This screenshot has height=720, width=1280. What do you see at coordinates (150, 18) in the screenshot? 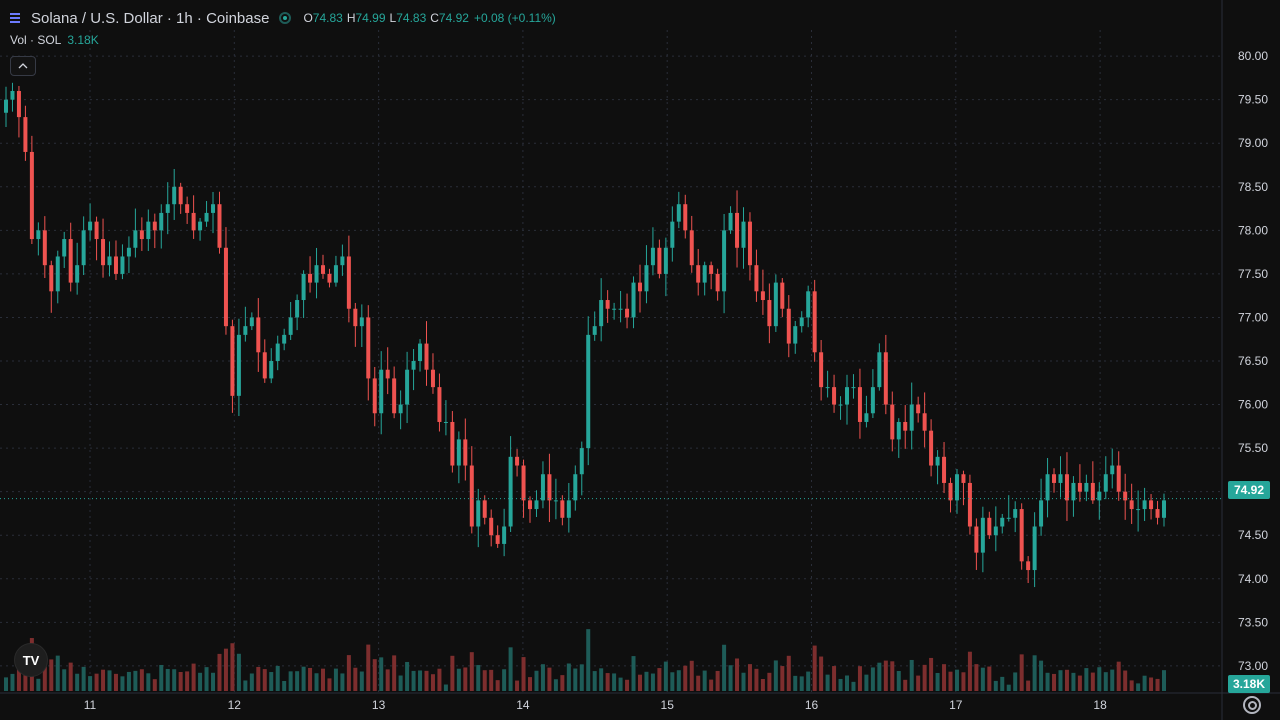
I see `symbol-title: Solana / U.S. Dollar · 1h · Coinbase` at bounding box center [150, 18].